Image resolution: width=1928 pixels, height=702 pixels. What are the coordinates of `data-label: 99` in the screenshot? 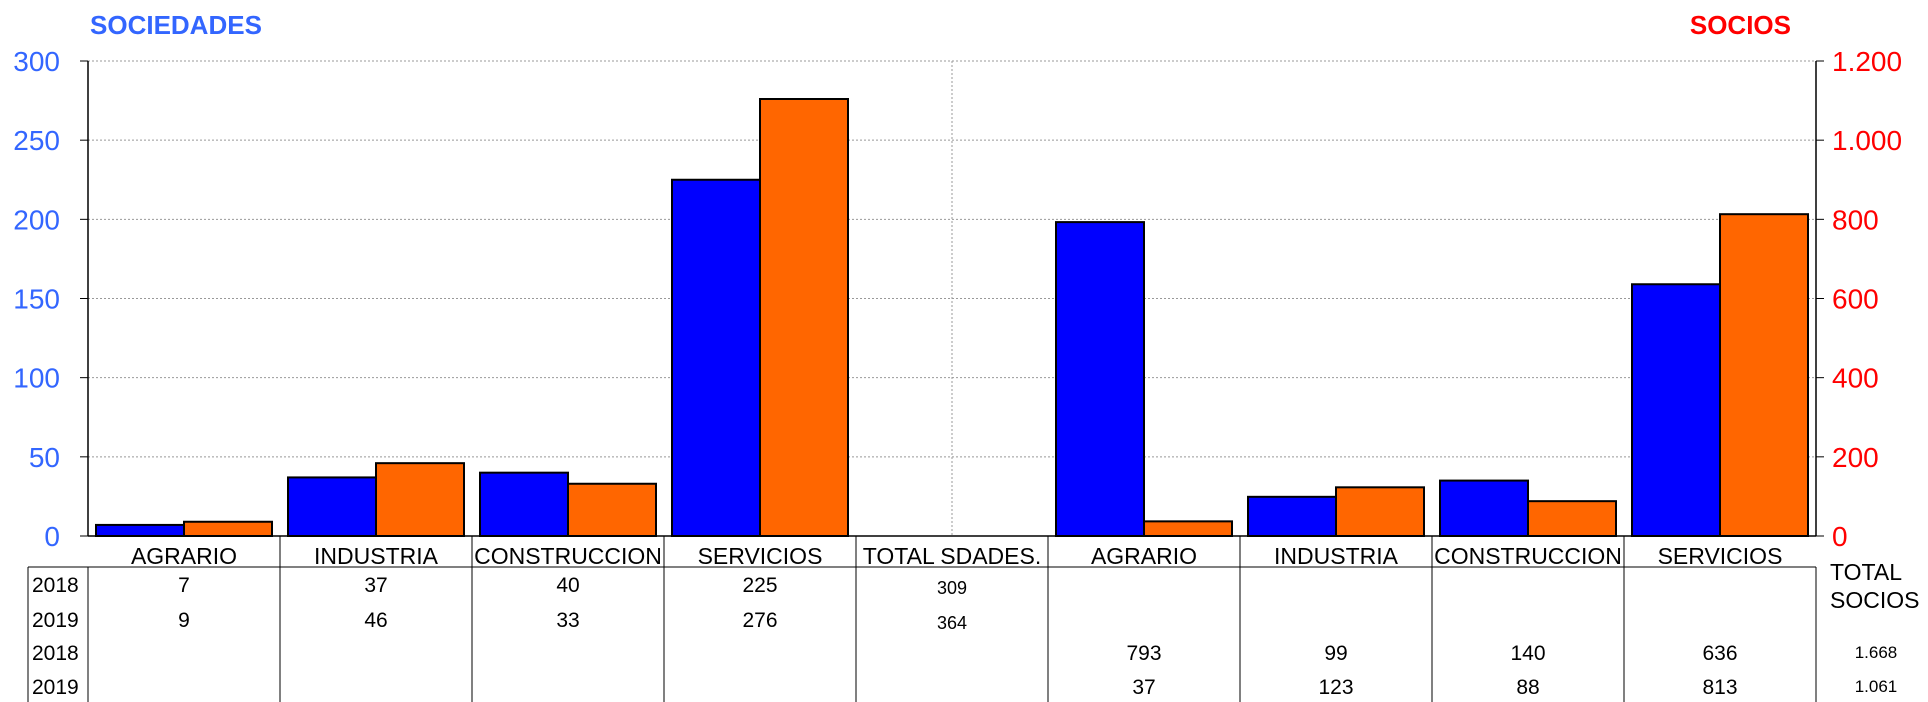 It's located at (1335, 653).